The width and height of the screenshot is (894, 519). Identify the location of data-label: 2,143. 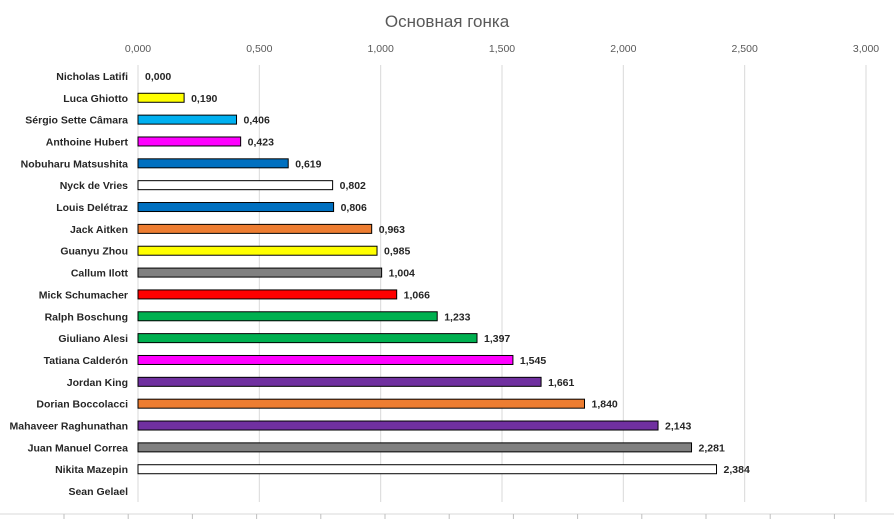
(678, 427).